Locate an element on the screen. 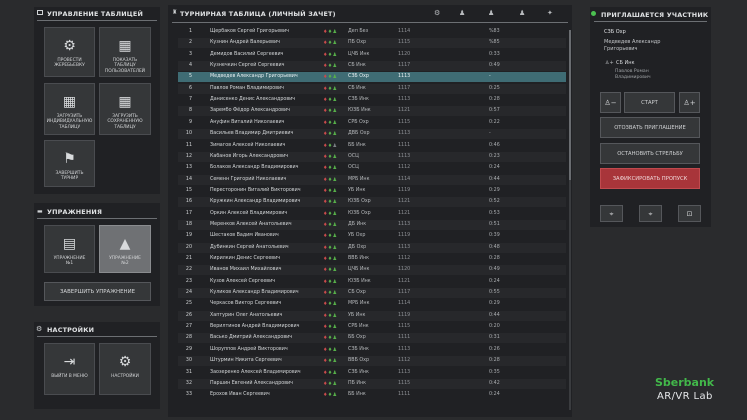  remove-participant-button: ♙− is located at coordinates (610, 102).